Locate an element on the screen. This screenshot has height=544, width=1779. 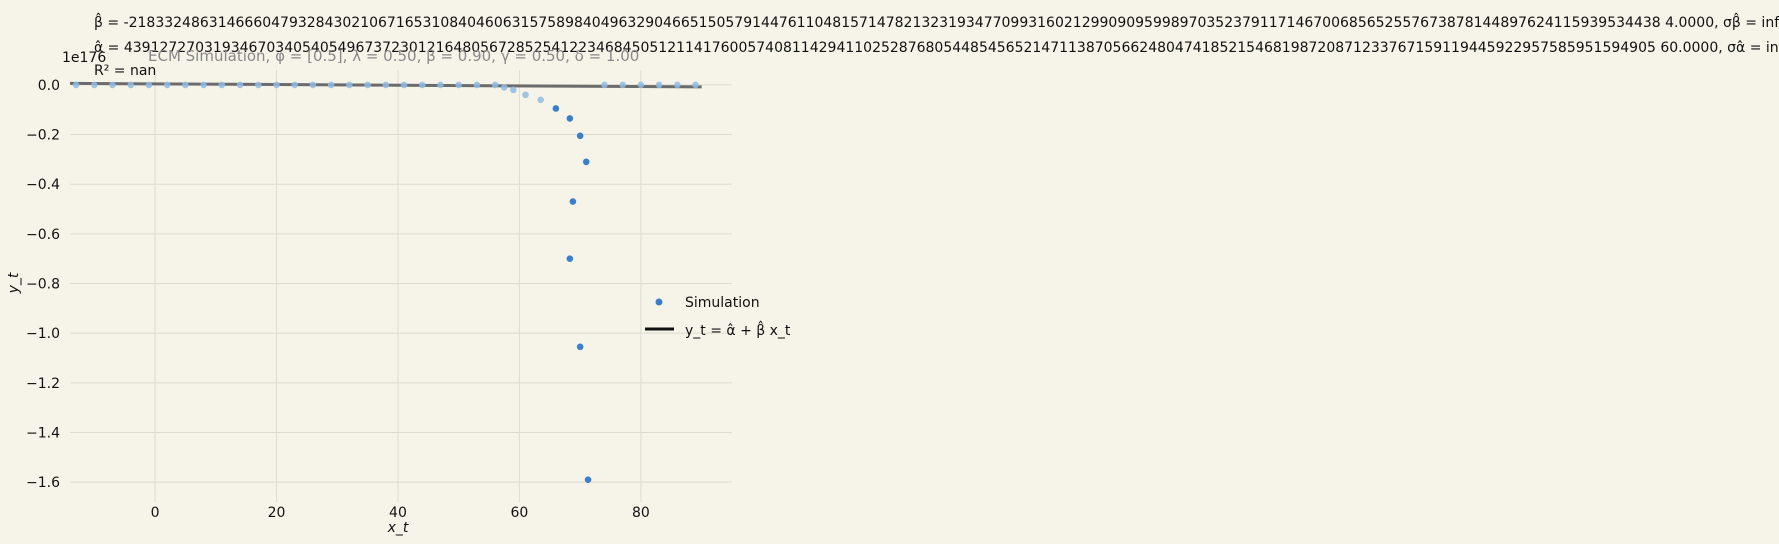
y-axis-label: y_t is located at coordinates (14, 283).